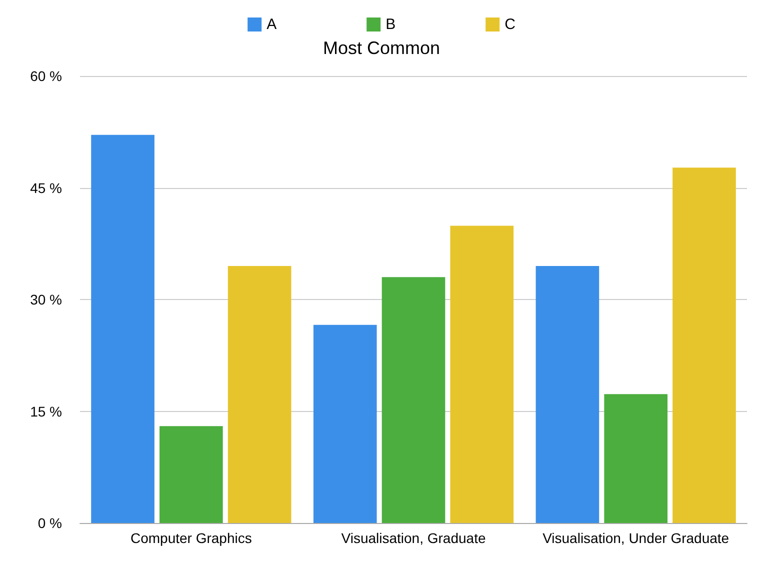 The height and width of the screenshot is (561, 763). I want to click on y-tick-label: 60 %, so click(46, 76).